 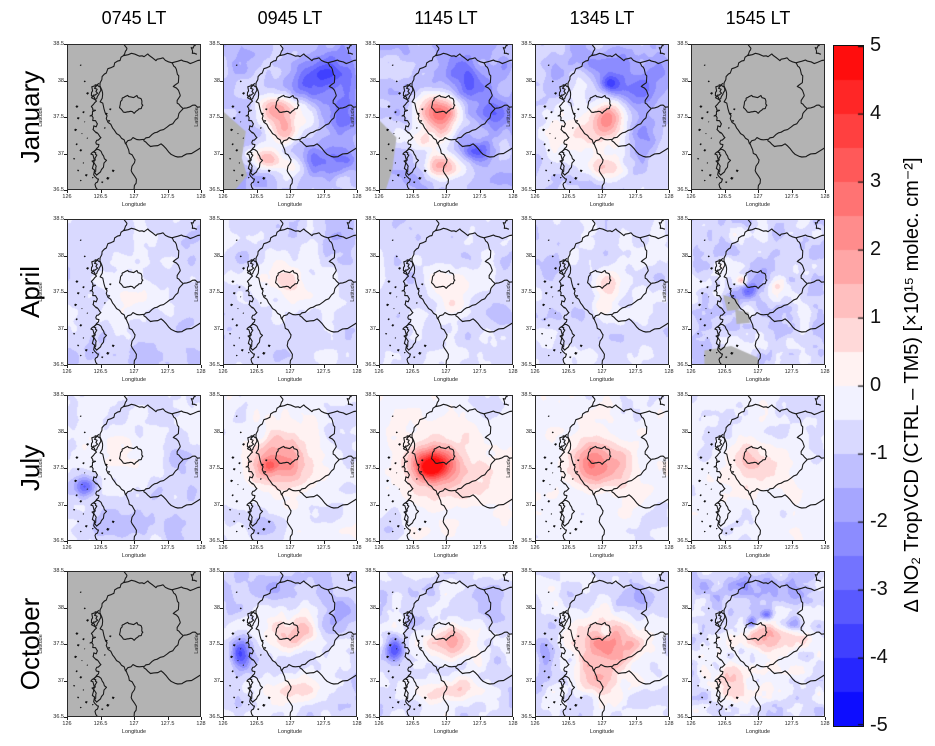 What do you see at coordinates (879, 521) in the screenshot?
I see `colorbar-tick--2: -2` at bounding box center [879, 521].